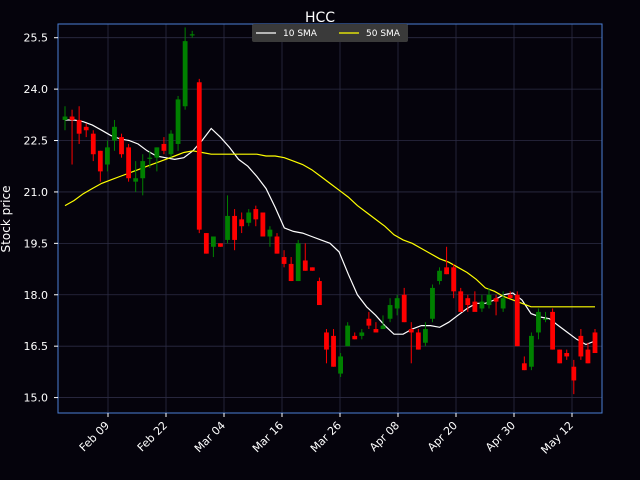 The height and width of the screenshot is (480, 640). I want to click on chart-title: HCC, so click(320, 18).